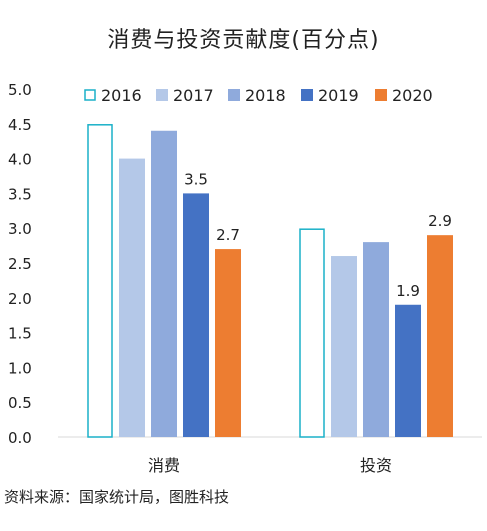 The image size is (487, 531). What do you see at coordinates (412, 95) in the screenshot?
I see `legend-label: 2020` at bounding box center [412, 95].